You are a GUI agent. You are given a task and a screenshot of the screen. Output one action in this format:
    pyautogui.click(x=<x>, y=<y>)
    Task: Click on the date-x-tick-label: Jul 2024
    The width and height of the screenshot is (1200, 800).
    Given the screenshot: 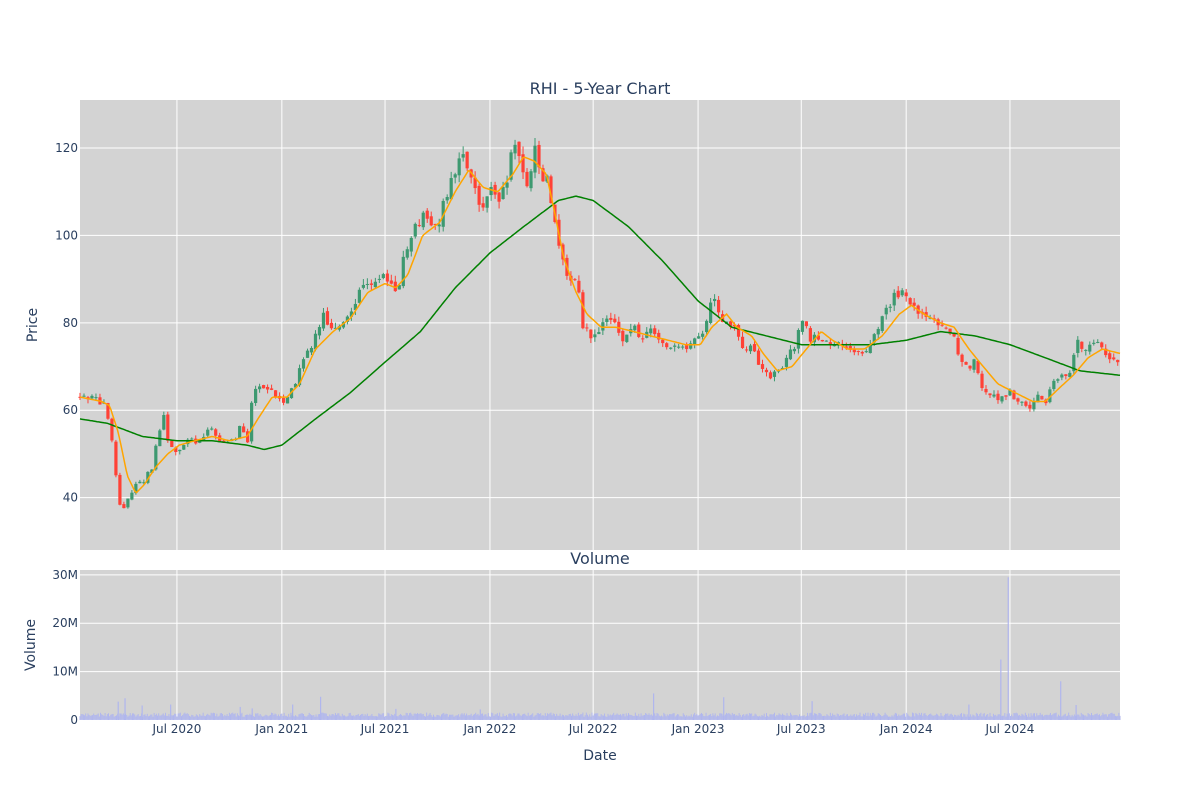 What is the action you would take?
    pyautogui.click(x=1010, y=729)
    